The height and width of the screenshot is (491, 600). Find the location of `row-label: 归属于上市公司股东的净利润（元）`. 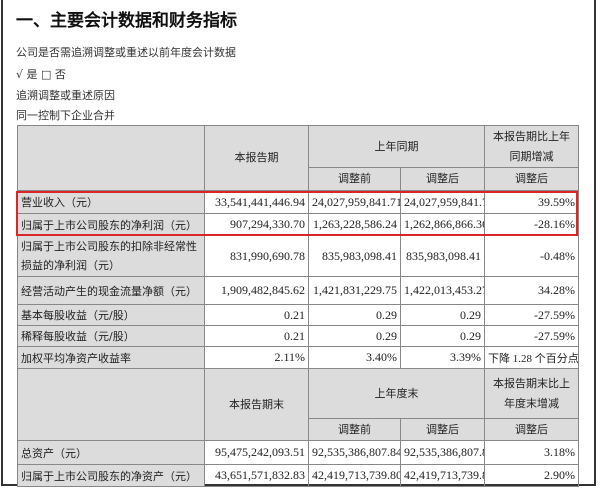

row-label: 归属于上市公司股东的净利润（元） is located at coordinates (111, 224).